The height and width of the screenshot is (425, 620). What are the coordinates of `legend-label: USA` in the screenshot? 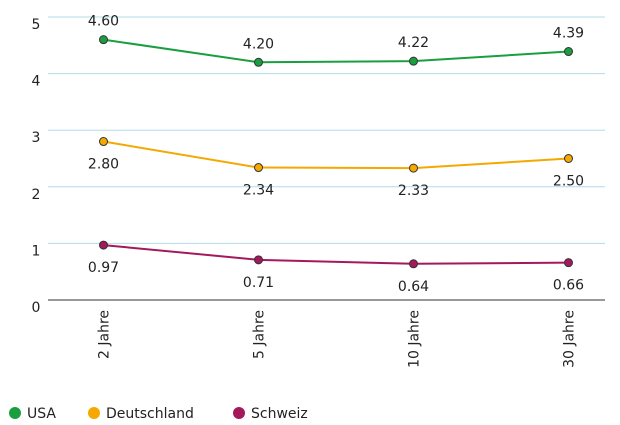 It's located at (41, 414).